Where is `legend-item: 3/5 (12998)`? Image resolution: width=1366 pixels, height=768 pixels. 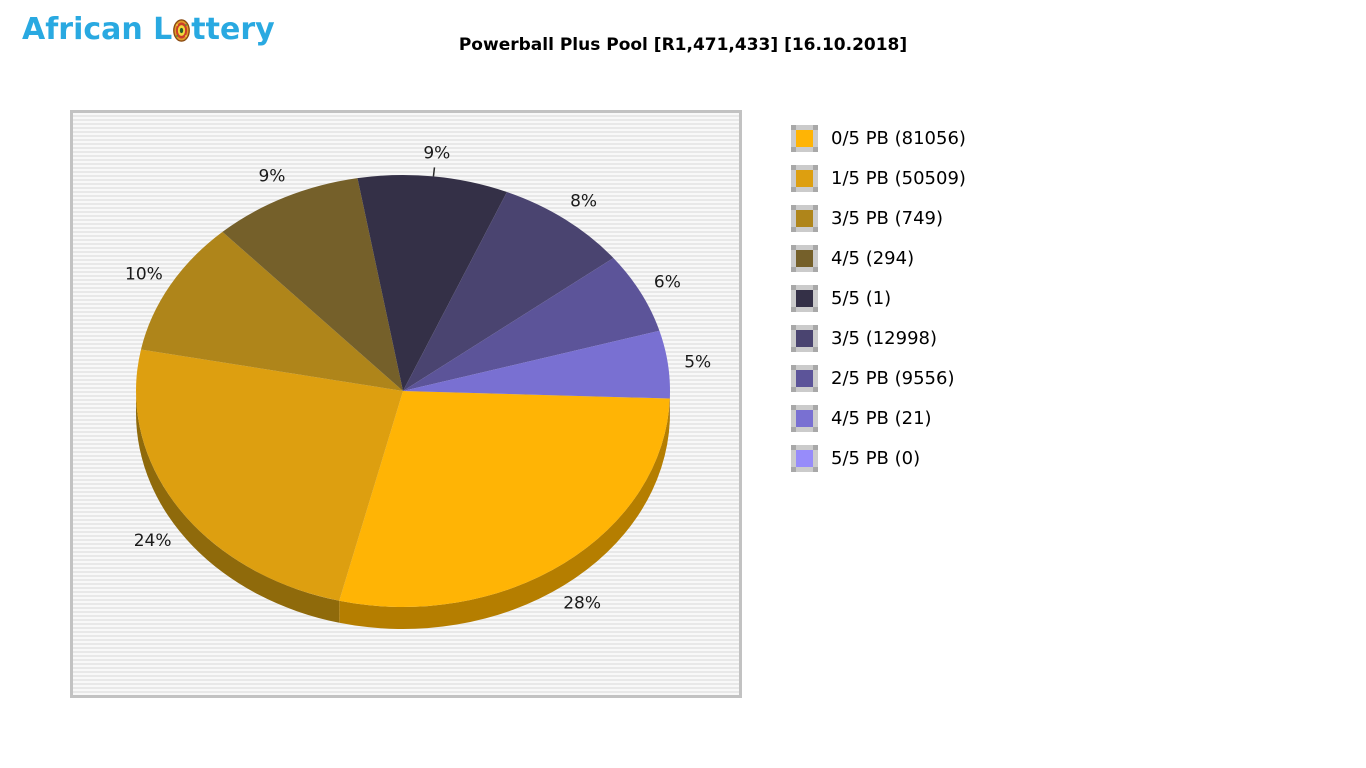 legend-item: 3/5 (12998) is located at coordinates (878, 338).